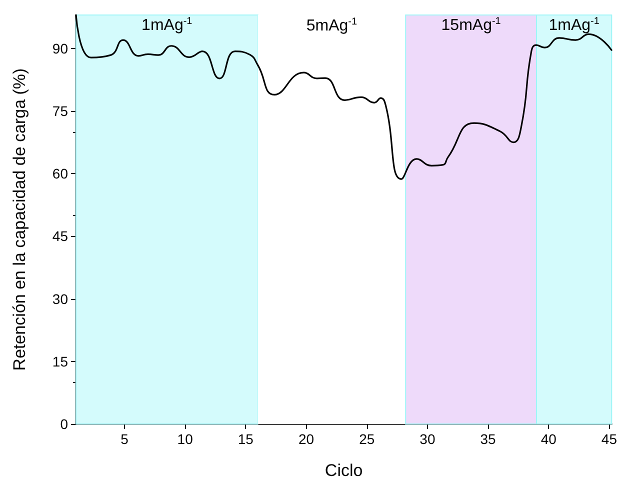  What do you see at coordinates (60, 361) in the screenshot?
I see `y-tick-label: 15` at bounding box center [60, 361].